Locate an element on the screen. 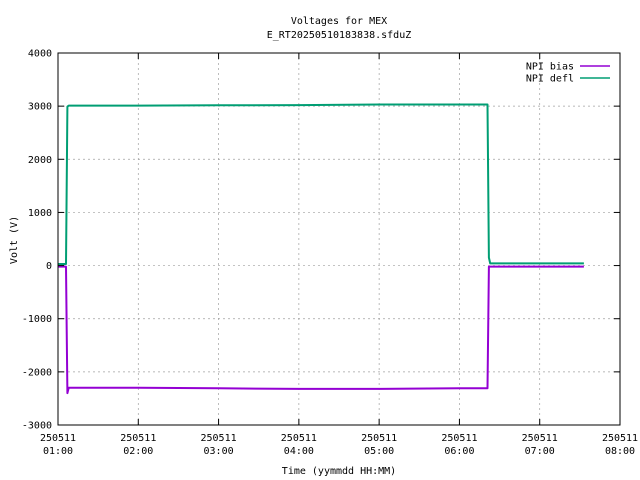  x-tick-label-time: 01:00 is located at coordinates (58, 451).